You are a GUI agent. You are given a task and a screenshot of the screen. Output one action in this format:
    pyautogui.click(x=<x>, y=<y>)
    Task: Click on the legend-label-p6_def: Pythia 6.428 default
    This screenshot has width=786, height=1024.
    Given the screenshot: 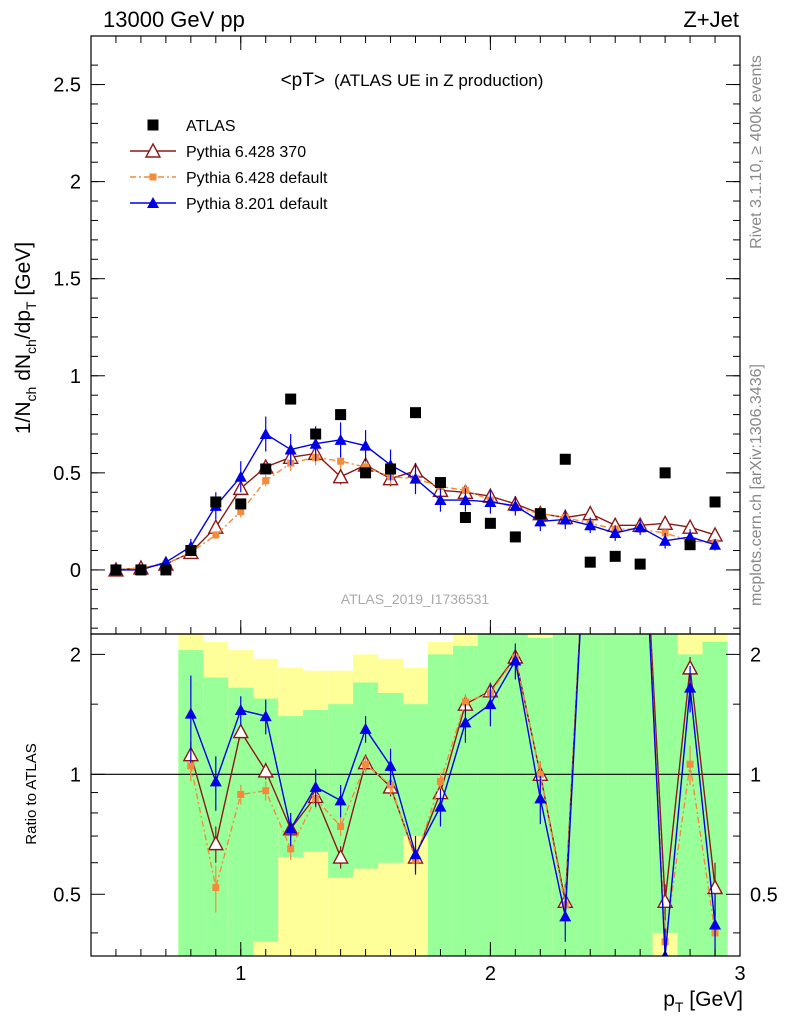 What is the action you would take?
    pyautogui.click(x=257, y=178)
    